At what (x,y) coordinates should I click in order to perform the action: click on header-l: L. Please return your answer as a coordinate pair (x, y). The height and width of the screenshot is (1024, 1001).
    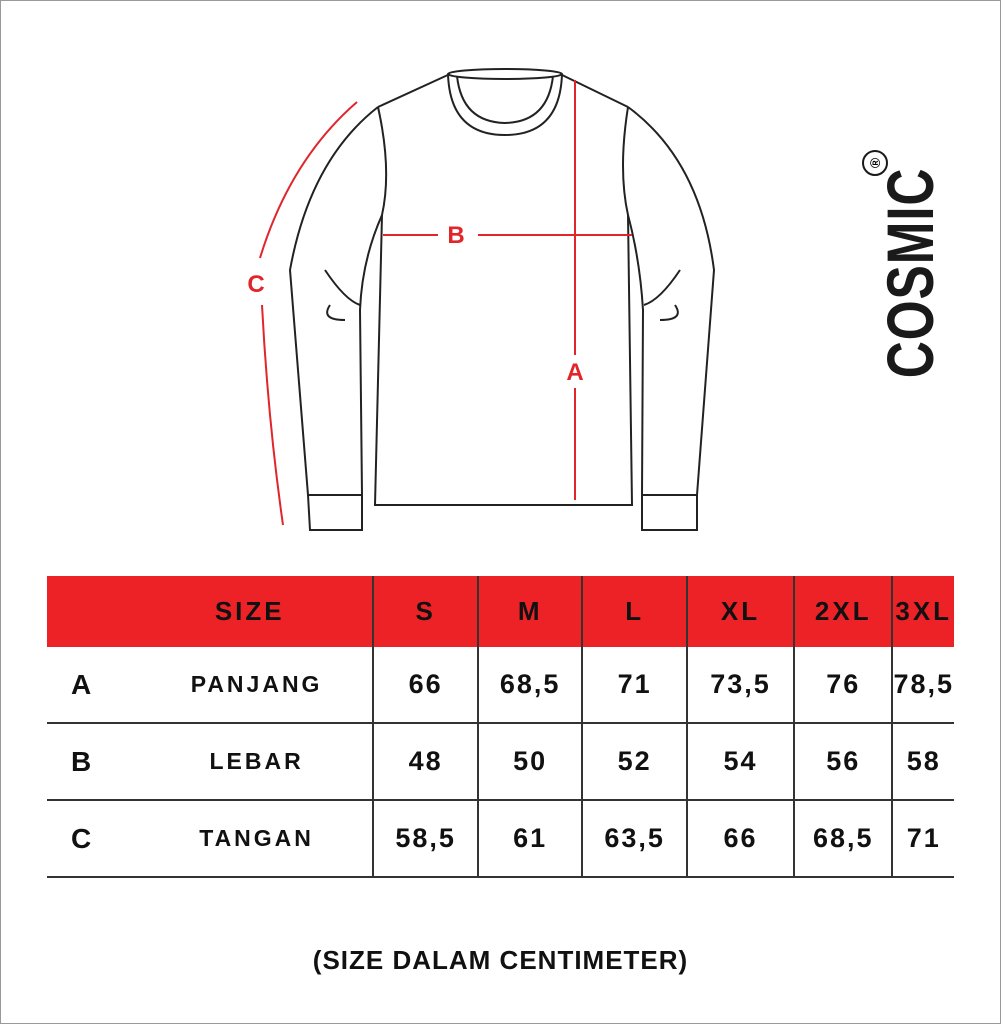
    Looking at the image, I should click on (634, 611).